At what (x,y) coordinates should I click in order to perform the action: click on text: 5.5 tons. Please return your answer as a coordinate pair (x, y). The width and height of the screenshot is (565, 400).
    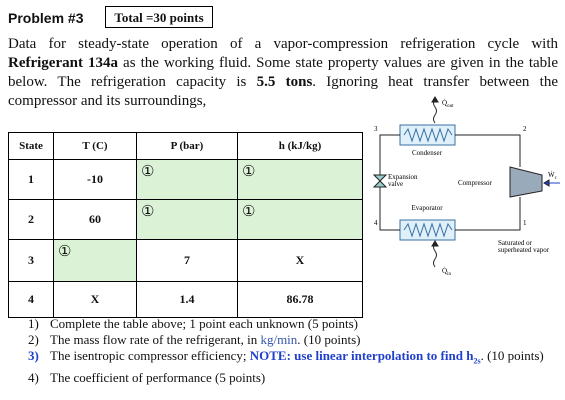
    Looking at the image, I should click on (284, 82).